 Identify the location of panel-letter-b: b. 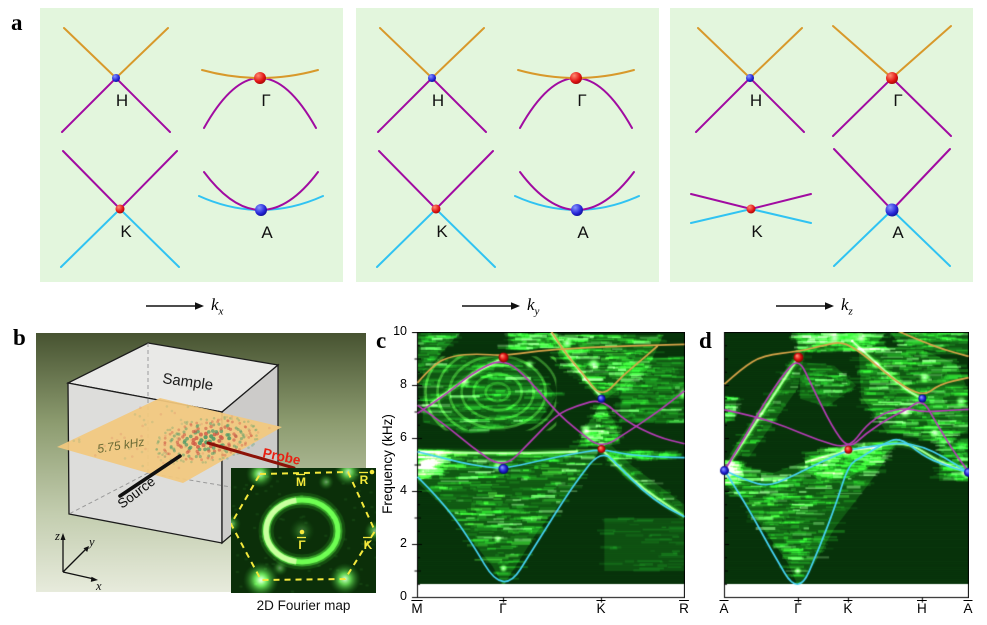
(19, 337).